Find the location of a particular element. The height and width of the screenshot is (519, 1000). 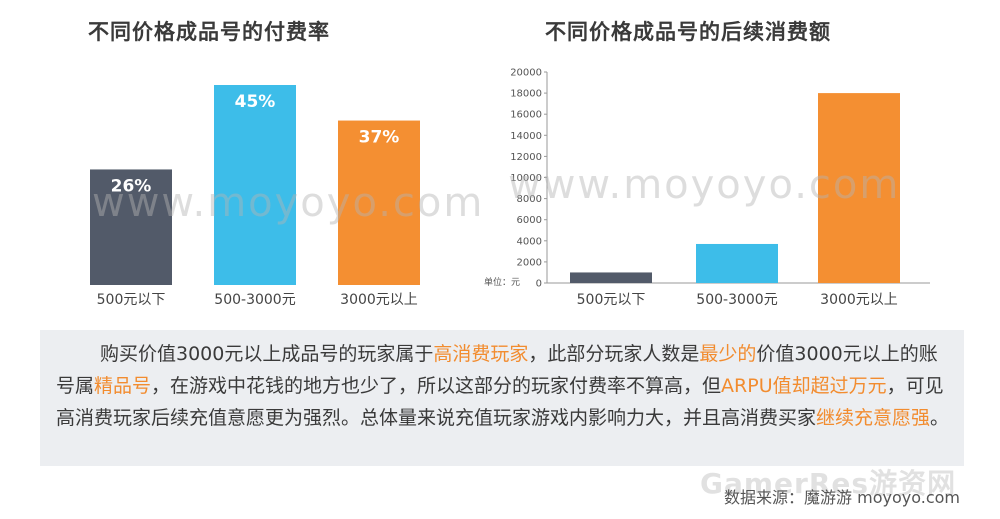

bar-value-label: 37% is located at coordinates (379, 138).